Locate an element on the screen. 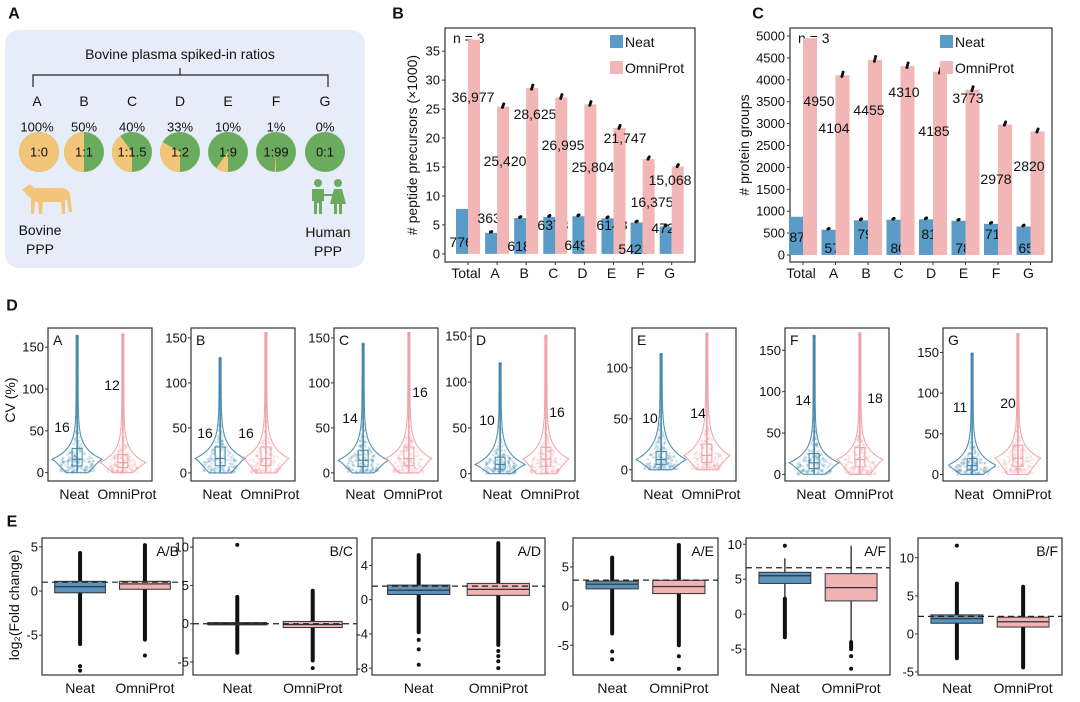 The image size is (1080, 702). bar-neat is located at coordinates (462, 231).